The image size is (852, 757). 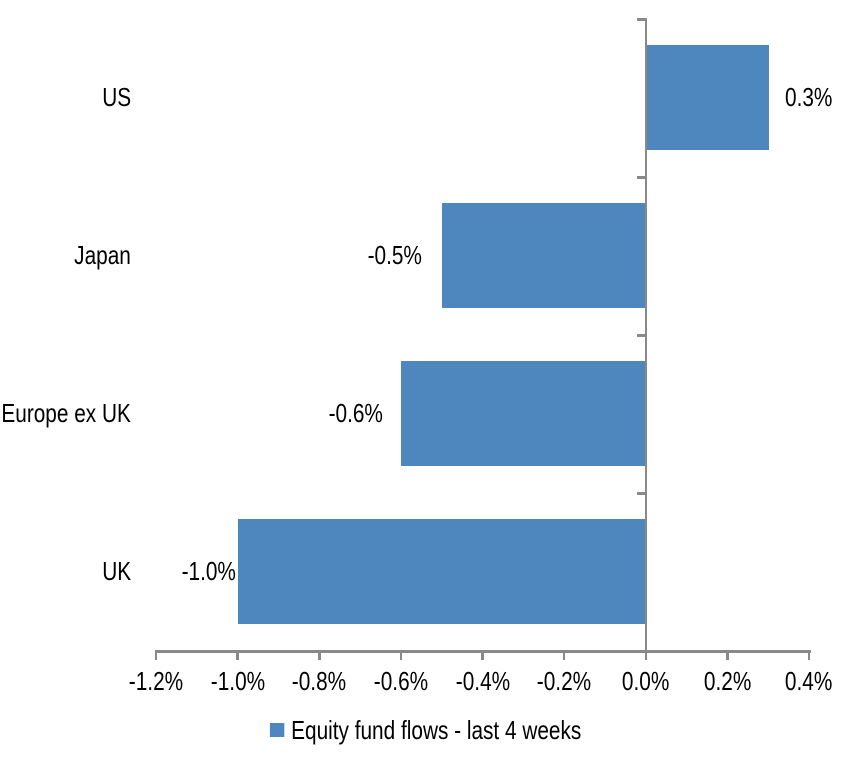 I want to click on value-axis-tick-label: -0.8%, so click(x=319, y=681).